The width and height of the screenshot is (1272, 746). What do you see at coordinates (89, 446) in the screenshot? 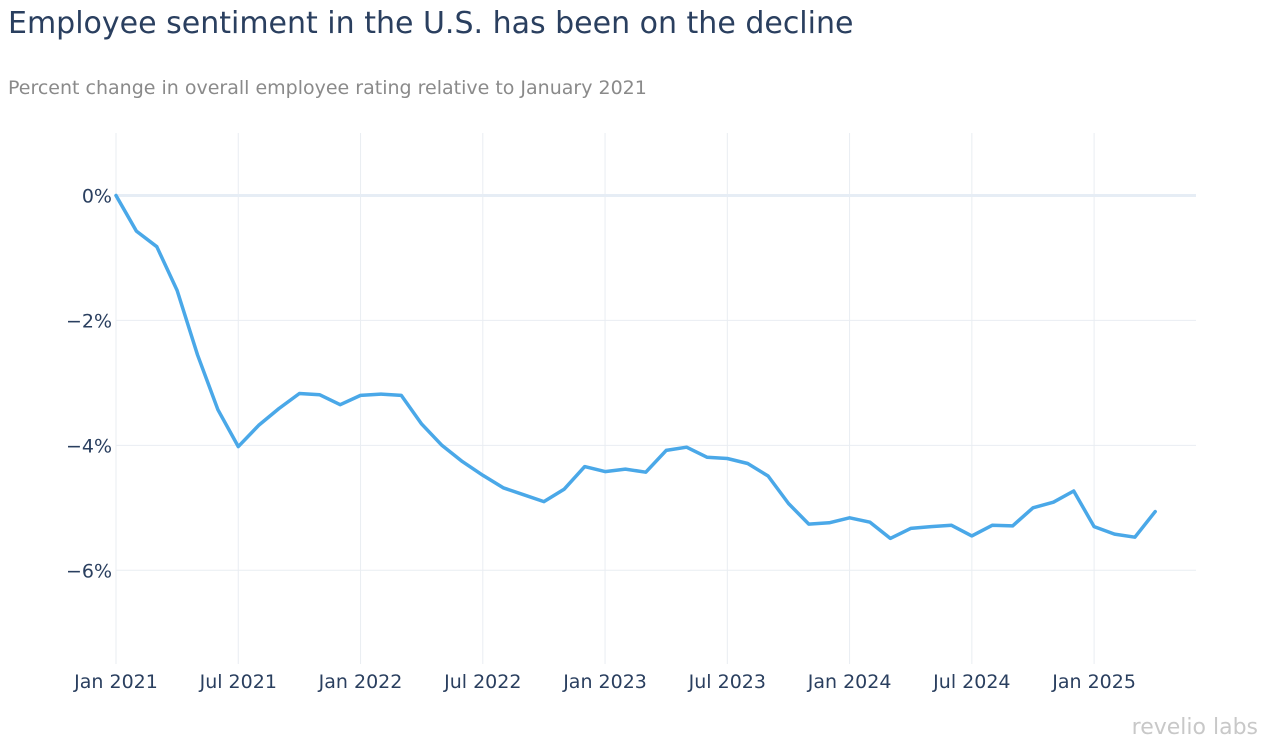
I see `y-tick-label: −4%` at bounding box center [89, 446].